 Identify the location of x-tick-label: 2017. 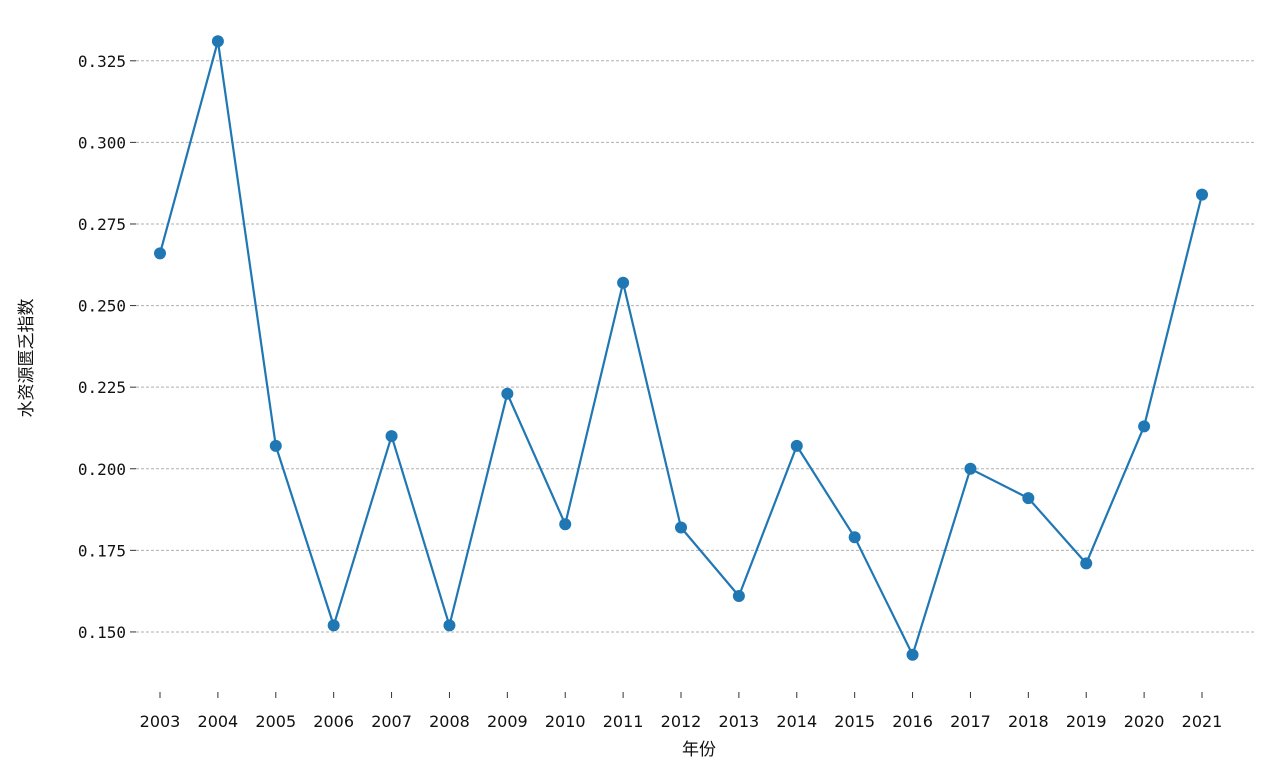
(970, 721).